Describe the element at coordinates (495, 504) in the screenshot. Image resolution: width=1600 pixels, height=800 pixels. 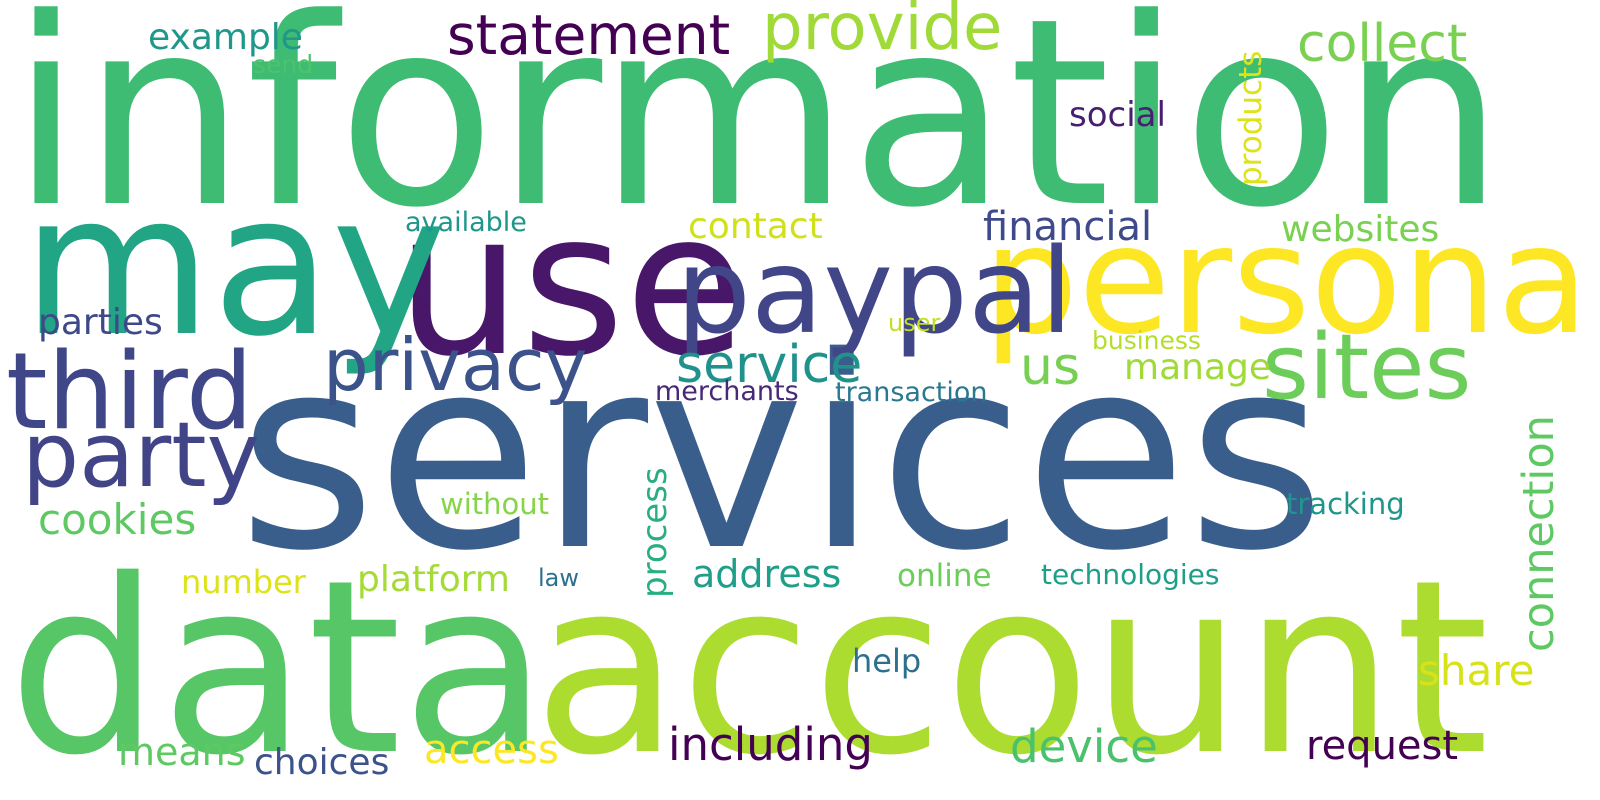
I see `word-without: without` at that location.